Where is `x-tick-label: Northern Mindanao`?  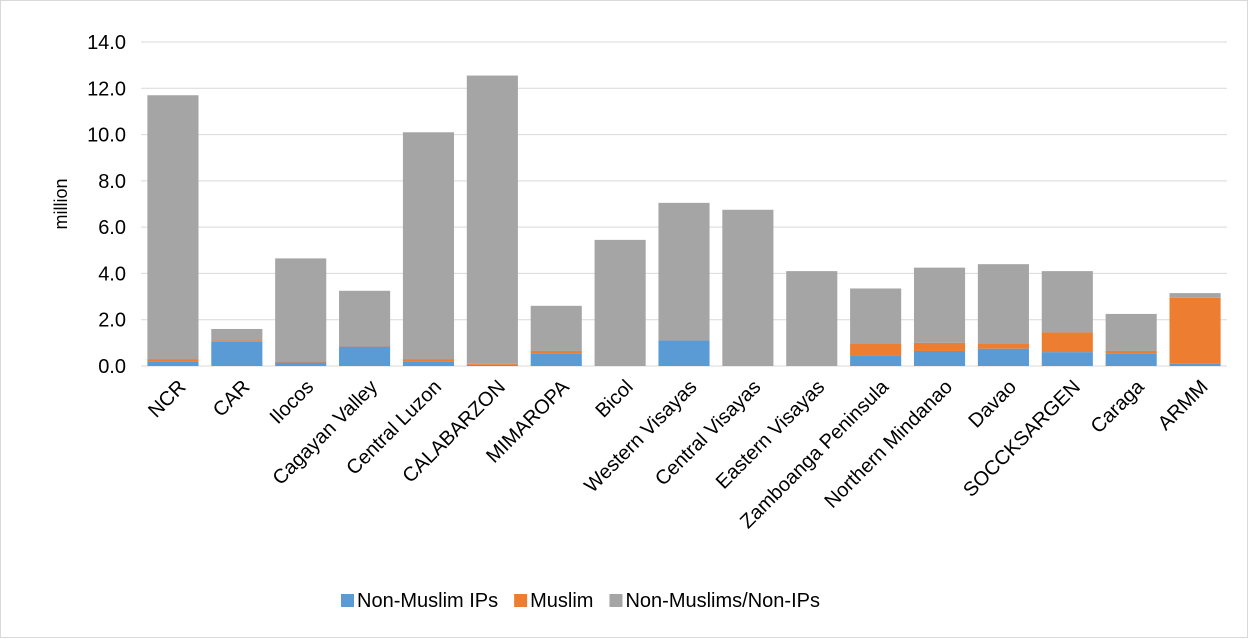 x-tick-label: Northern Mindanao is located at coordinates (888, 444).